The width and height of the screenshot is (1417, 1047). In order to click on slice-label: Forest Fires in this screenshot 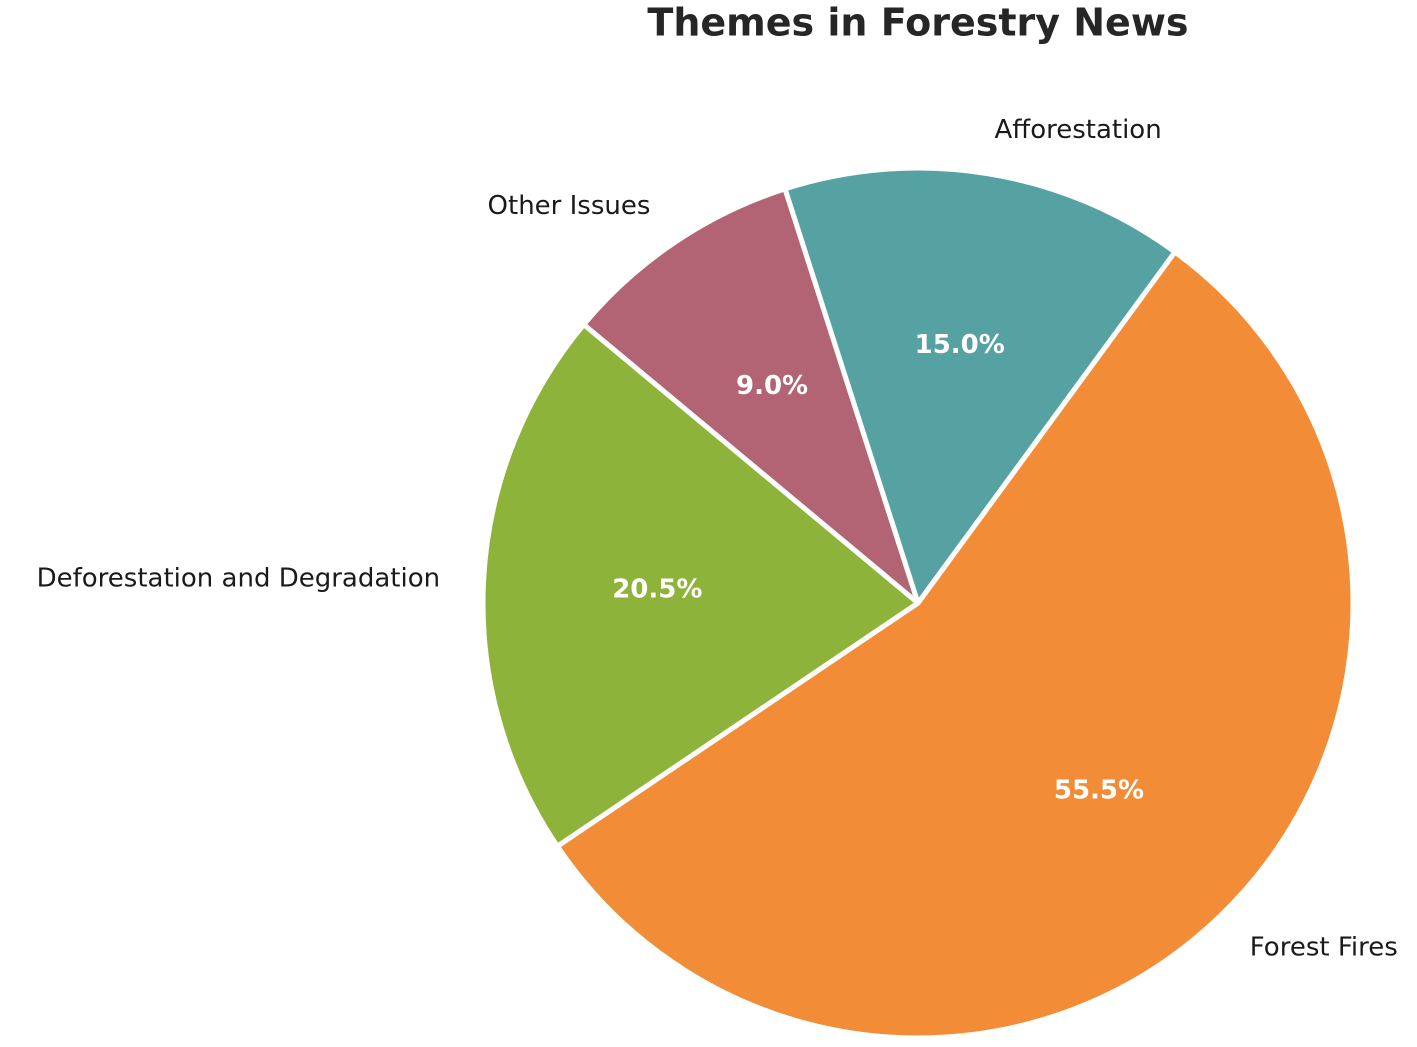, I will do `click(1324, 947)`.